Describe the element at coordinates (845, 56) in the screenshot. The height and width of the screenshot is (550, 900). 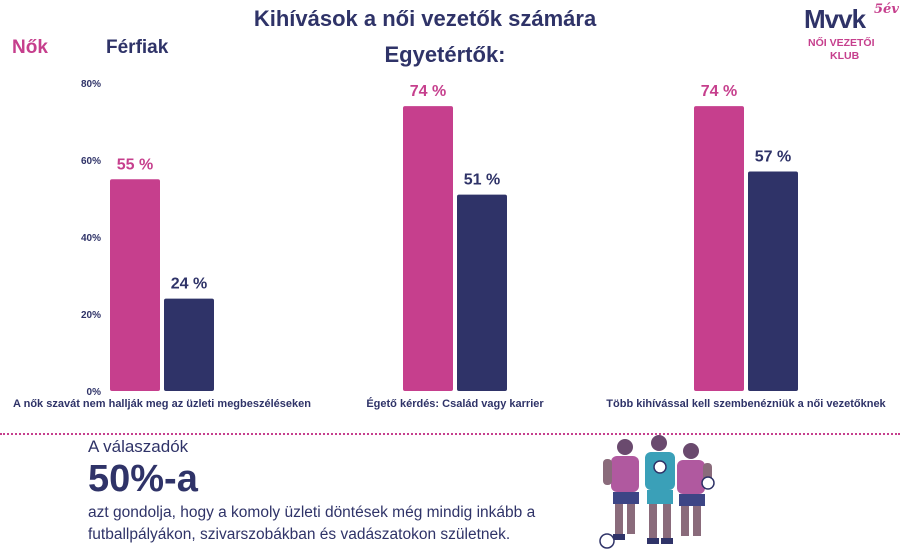
I see `logo-line-2: KLUB` at that location.